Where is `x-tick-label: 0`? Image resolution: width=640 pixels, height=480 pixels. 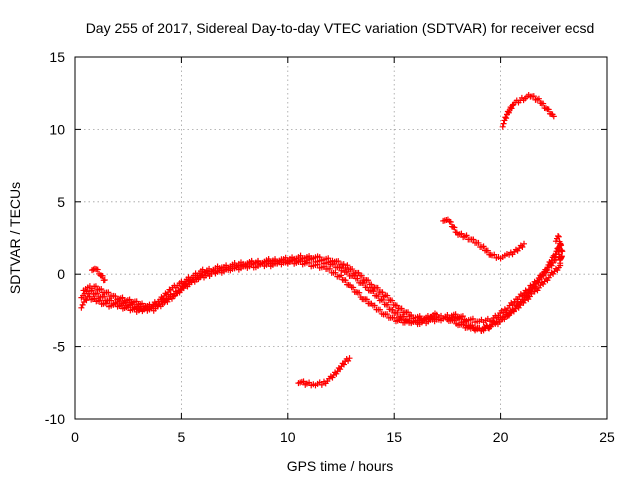 x-tick-label: 0 is located at coordinates (75, 437).